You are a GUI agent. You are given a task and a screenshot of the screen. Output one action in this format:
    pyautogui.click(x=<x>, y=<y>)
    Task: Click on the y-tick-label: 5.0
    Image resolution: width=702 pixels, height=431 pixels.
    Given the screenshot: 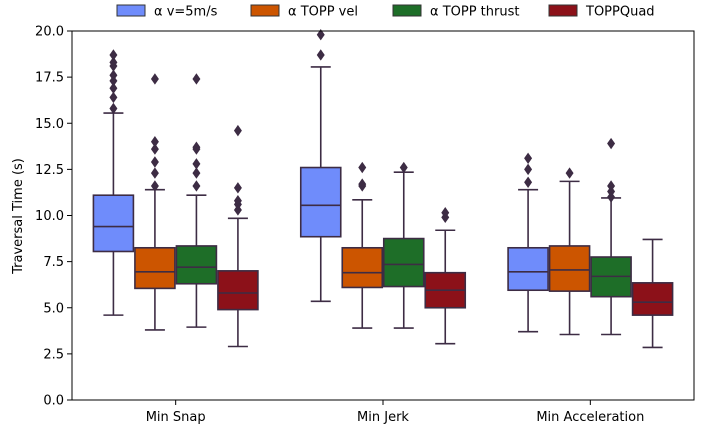 What is the action you would take?
    pyautogui.click(x=53, y=308)
    